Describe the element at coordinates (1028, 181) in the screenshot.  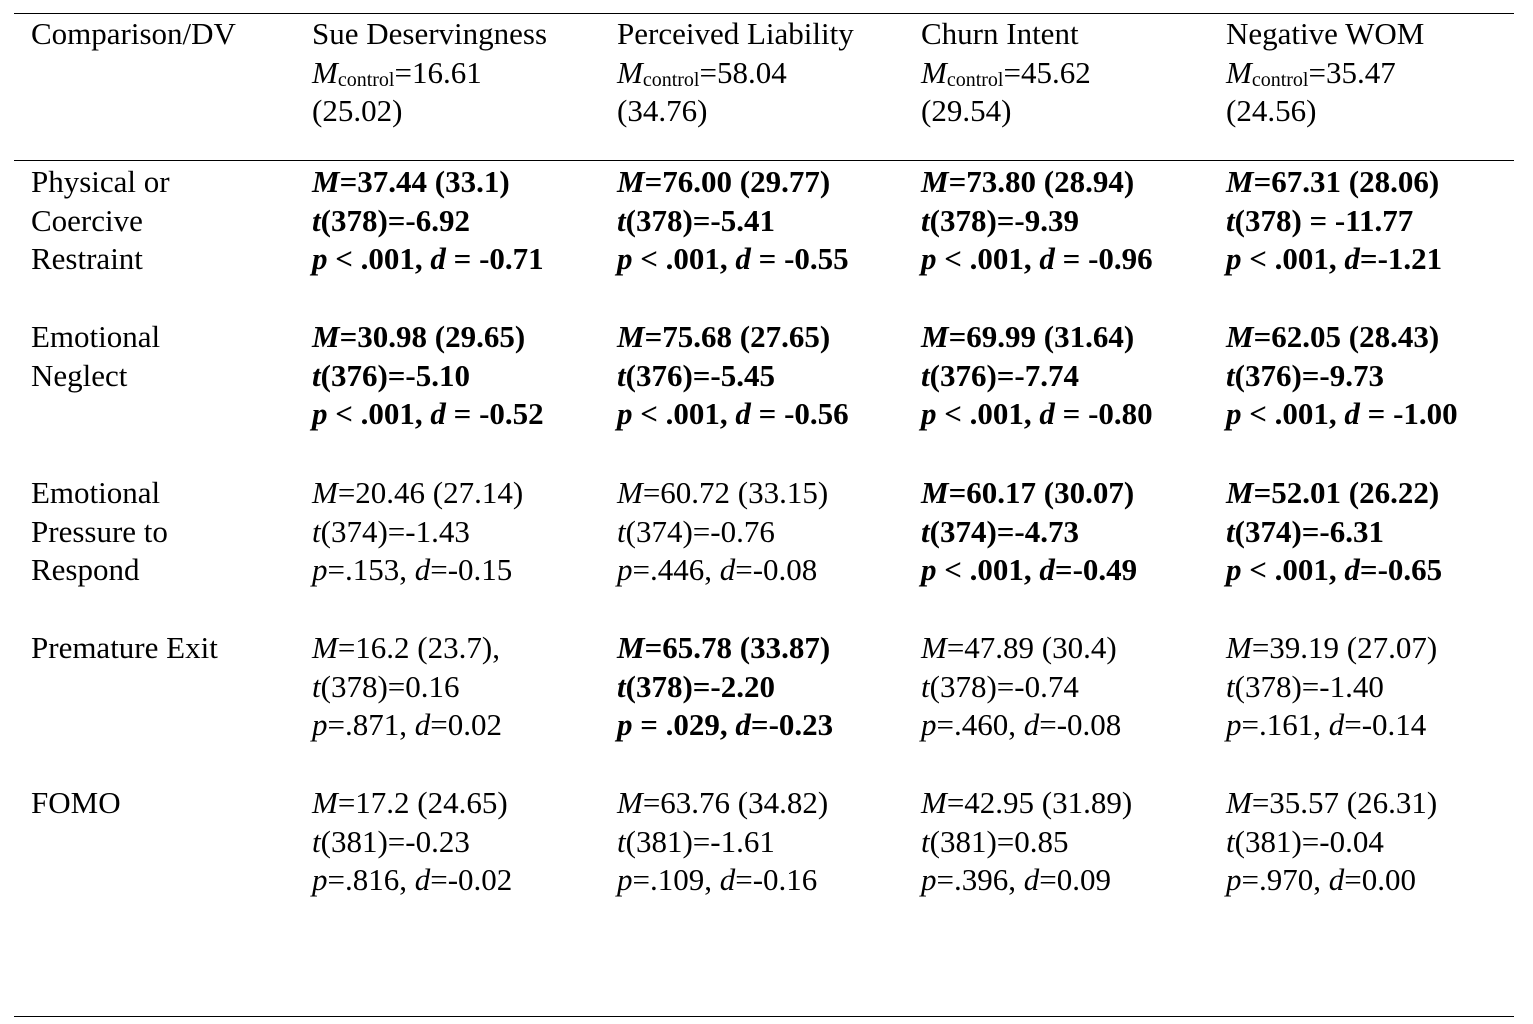
I see `cell-mean-sd: M=73.80 (28.94)` at that location.